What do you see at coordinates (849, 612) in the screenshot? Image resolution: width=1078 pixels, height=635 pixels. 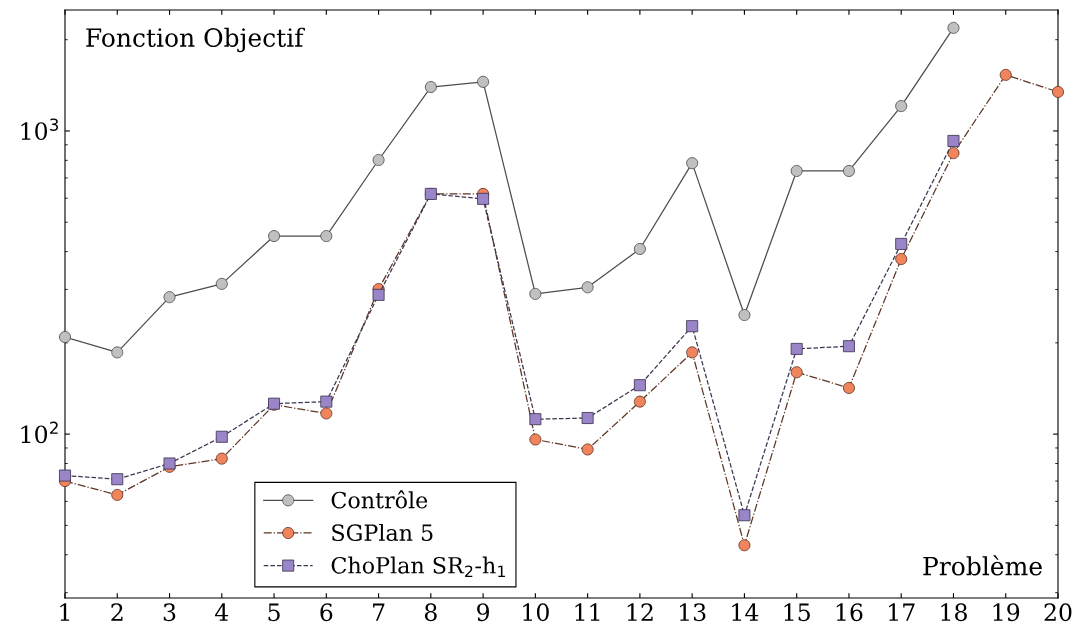 I see `x-tick-label: 16` at bounding box center [849, 612].